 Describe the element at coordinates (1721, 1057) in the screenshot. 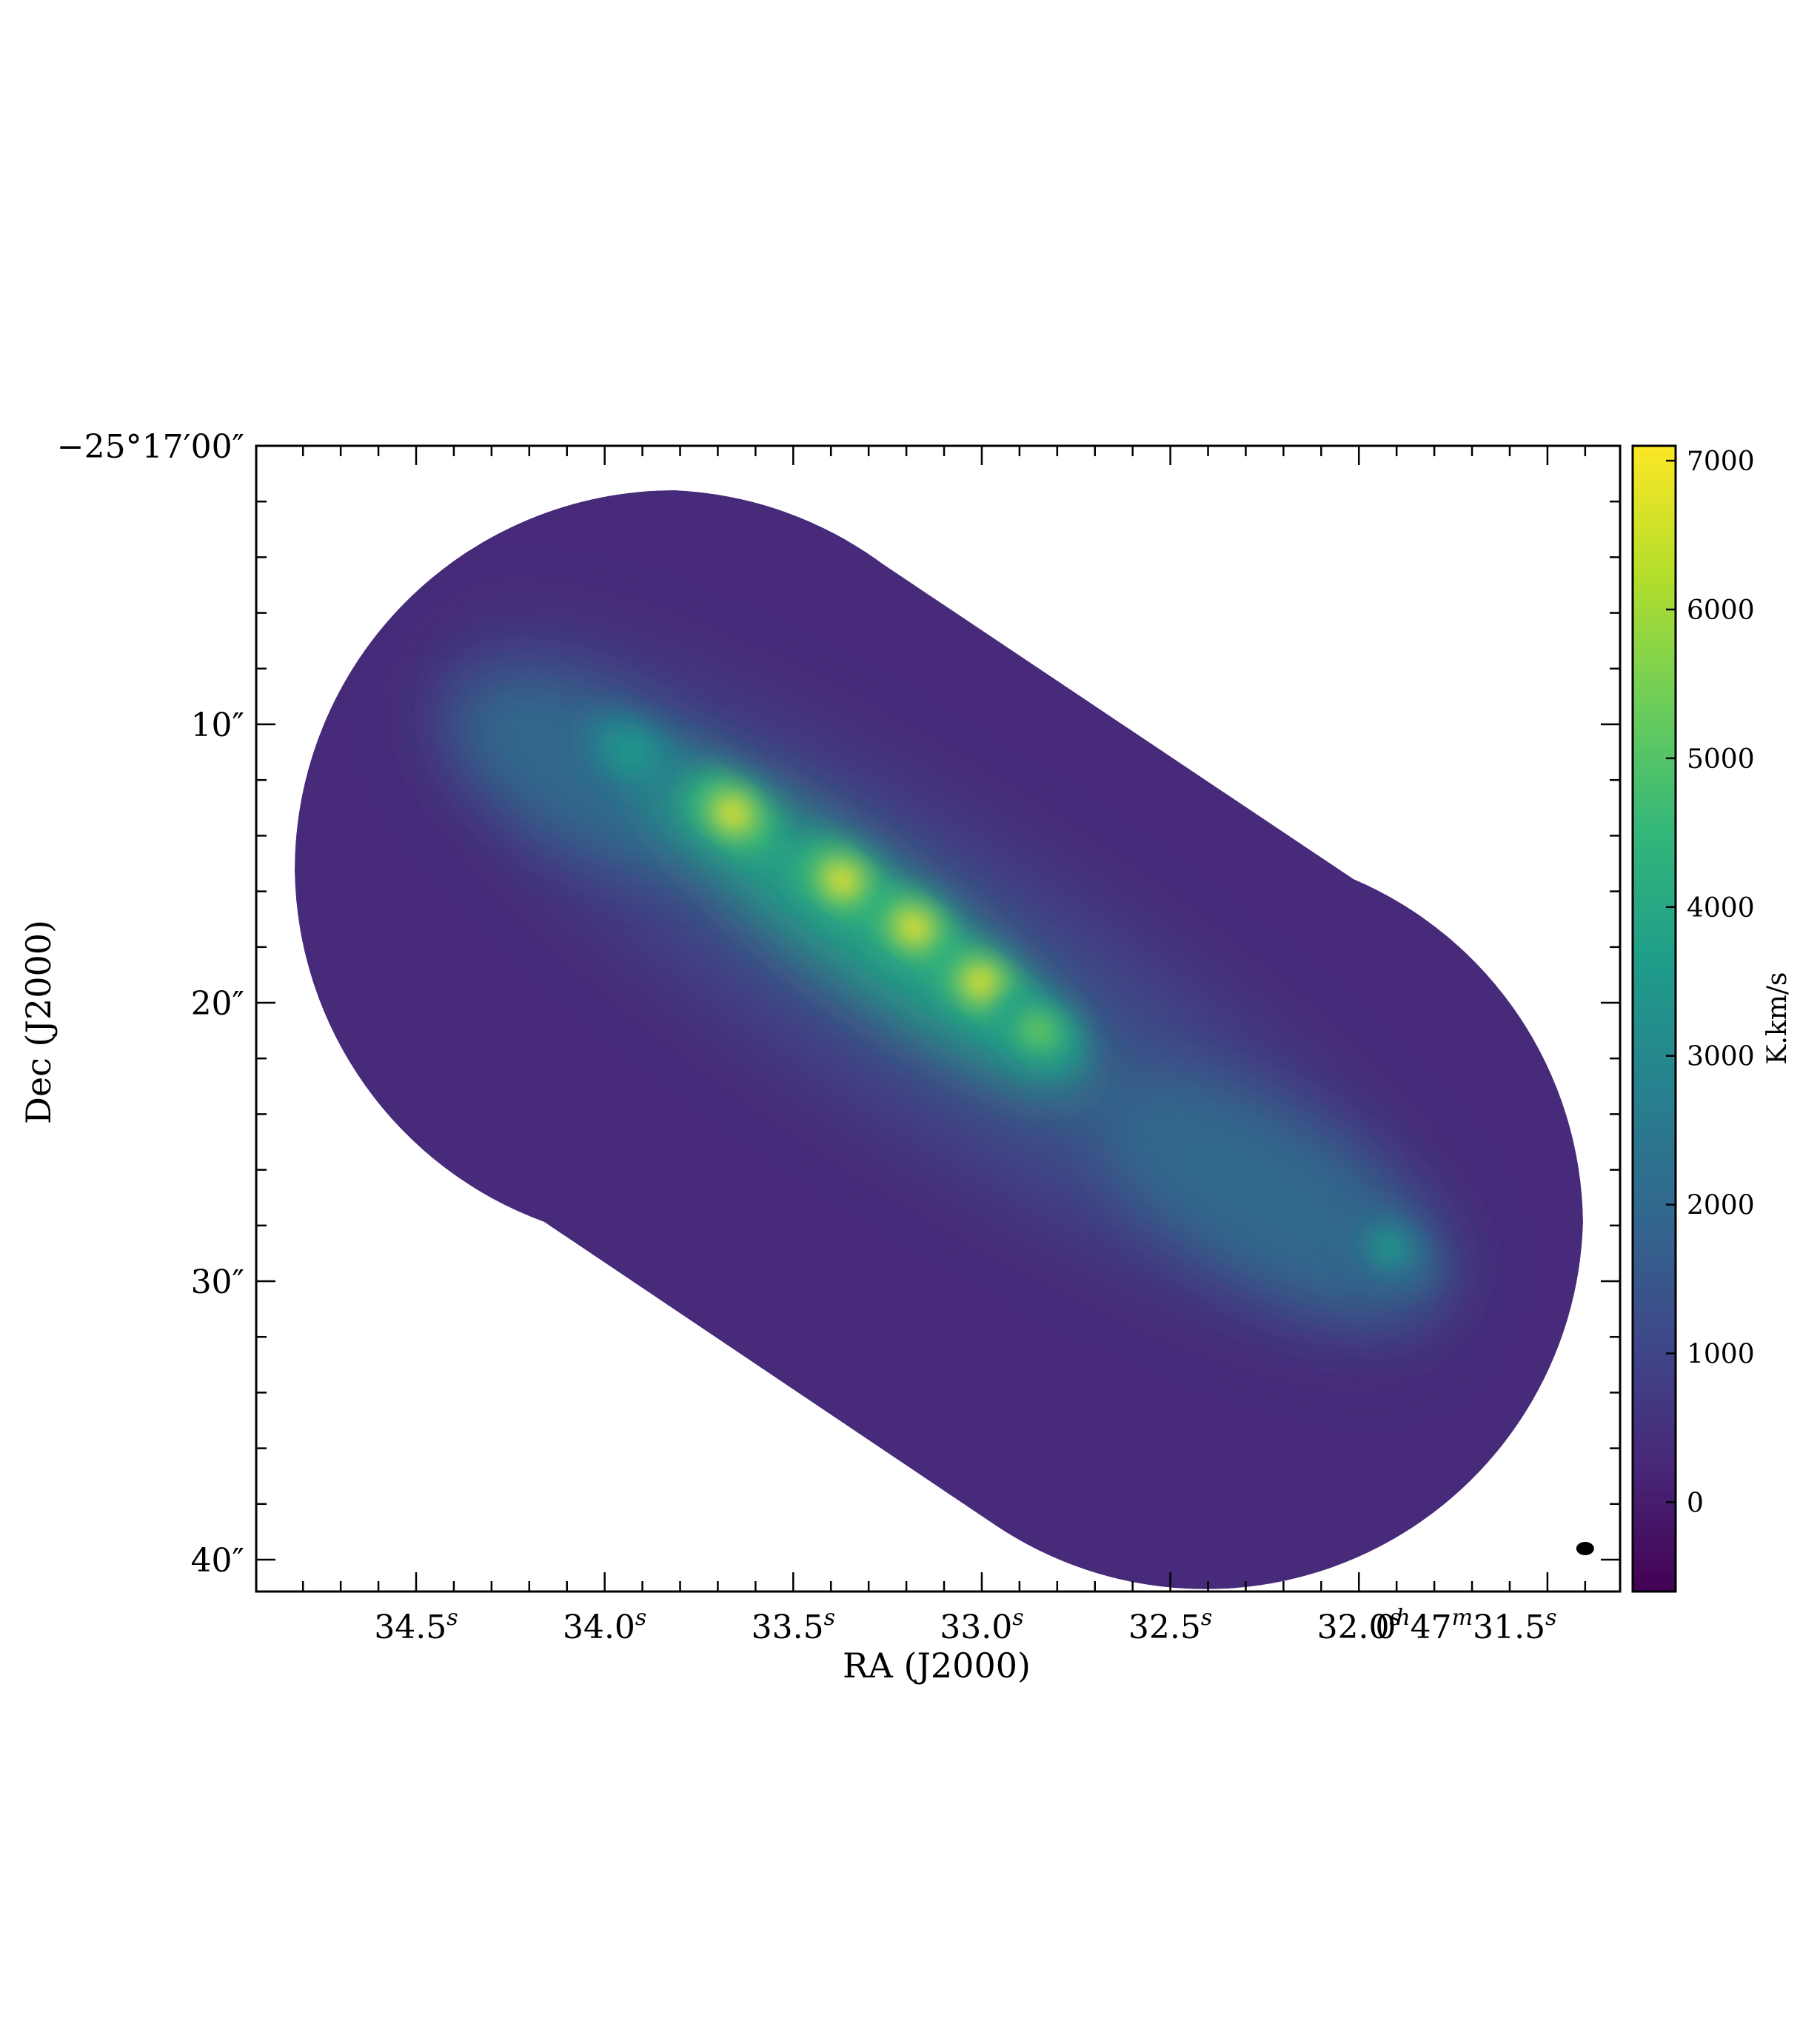

I see `colorbar-tick-label: 3000` at that location.